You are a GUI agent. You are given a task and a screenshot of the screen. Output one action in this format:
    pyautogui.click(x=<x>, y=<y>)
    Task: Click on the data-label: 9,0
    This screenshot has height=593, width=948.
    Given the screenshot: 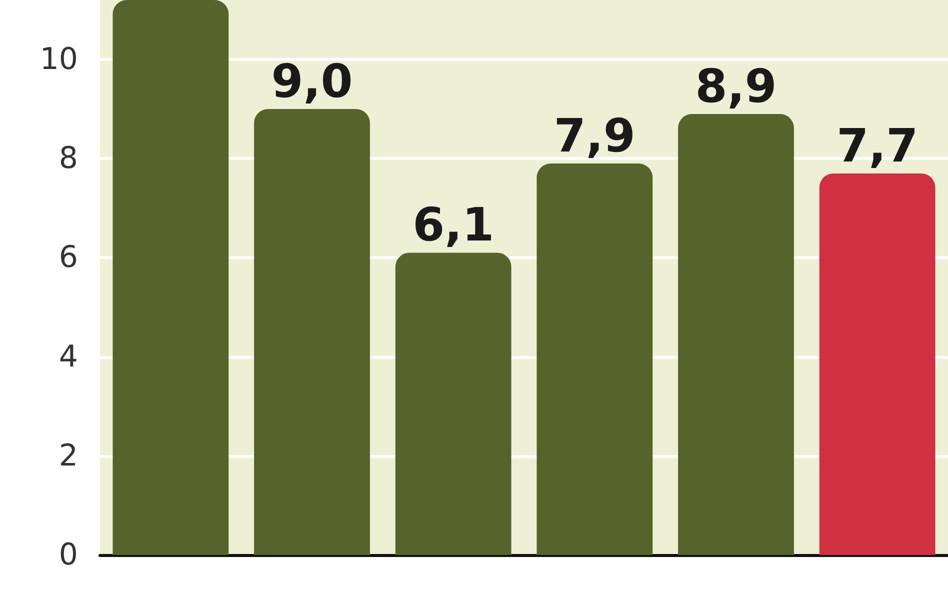 What is the action you would take?
    pyautogui.click(x=312, y=81)
    